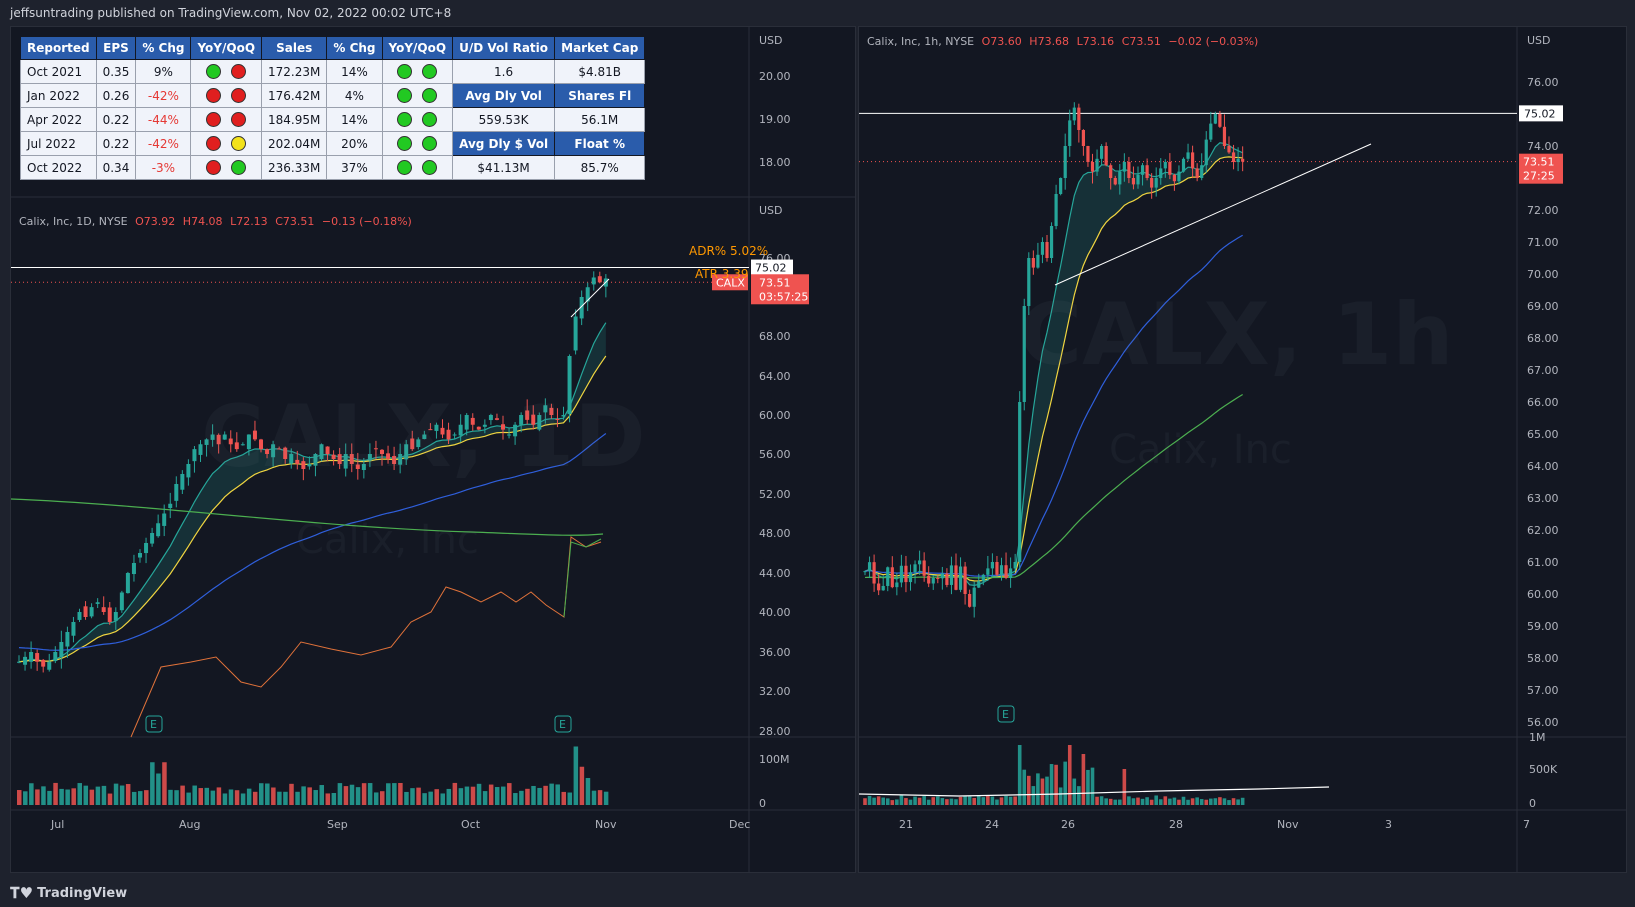 The image size is (1635, 907). I want to click on right-volume-average-line, so click(1094, 791).